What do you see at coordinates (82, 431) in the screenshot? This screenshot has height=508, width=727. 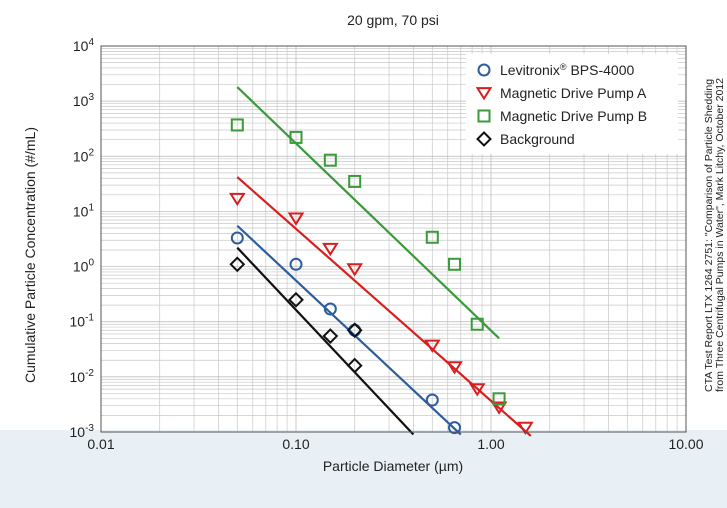 I see `y-tick-label: 10-3` at bounding box center [82, 431].